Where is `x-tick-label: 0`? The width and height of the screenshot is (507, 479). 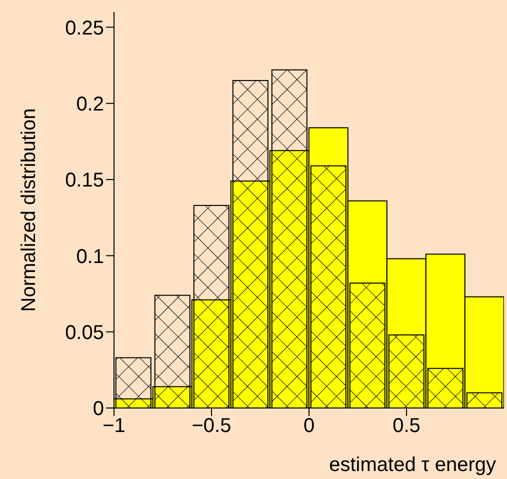
x-tick-label: 0 is located at coordinates (309, 426).